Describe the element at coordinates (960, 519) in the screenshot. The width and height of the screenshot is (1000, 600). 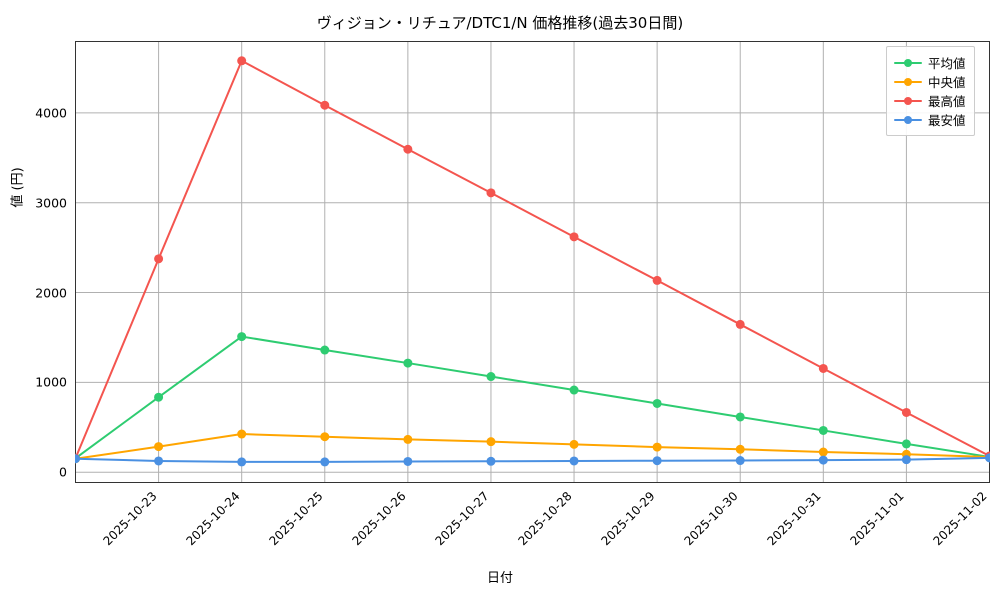
I see `x-tick-label: 2025-11-02` at that location.